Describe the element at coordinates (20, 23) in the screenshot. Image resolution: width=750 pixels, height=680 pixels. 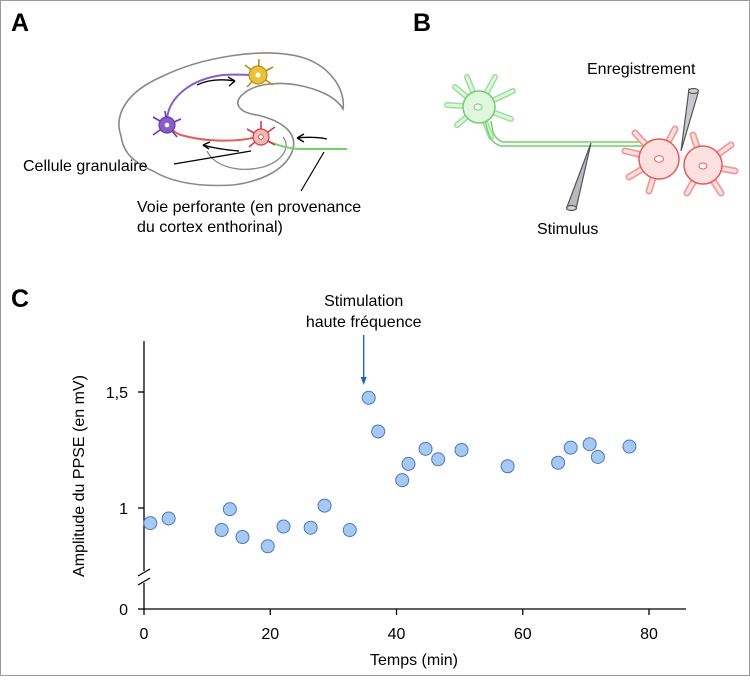
I see `panel-a-letter: A` at that location.